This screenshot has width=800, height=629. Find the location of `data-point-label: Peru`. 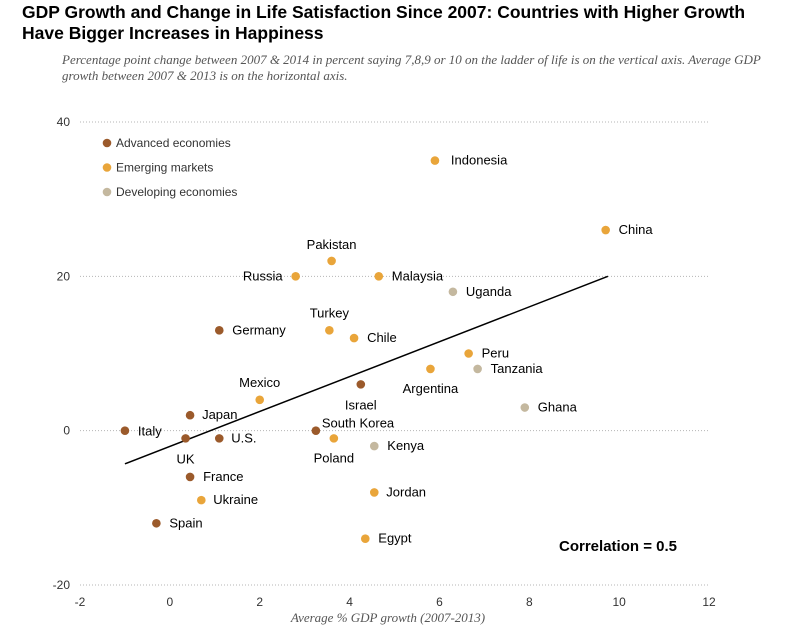

data-point-label: Peru is located at coordinates (495, 353).